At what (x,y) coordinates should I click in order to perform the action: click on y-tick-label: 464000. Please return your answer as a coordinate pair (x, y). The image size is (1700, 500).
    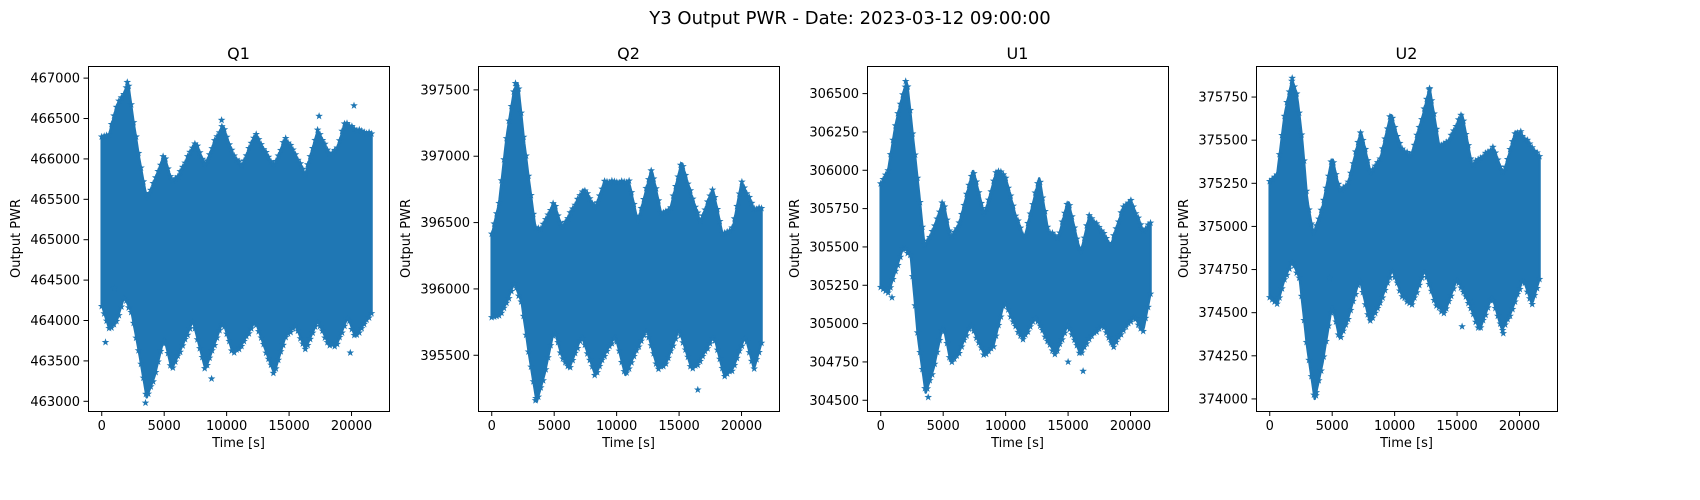
    Looking at the image, I should click on (55, 321).